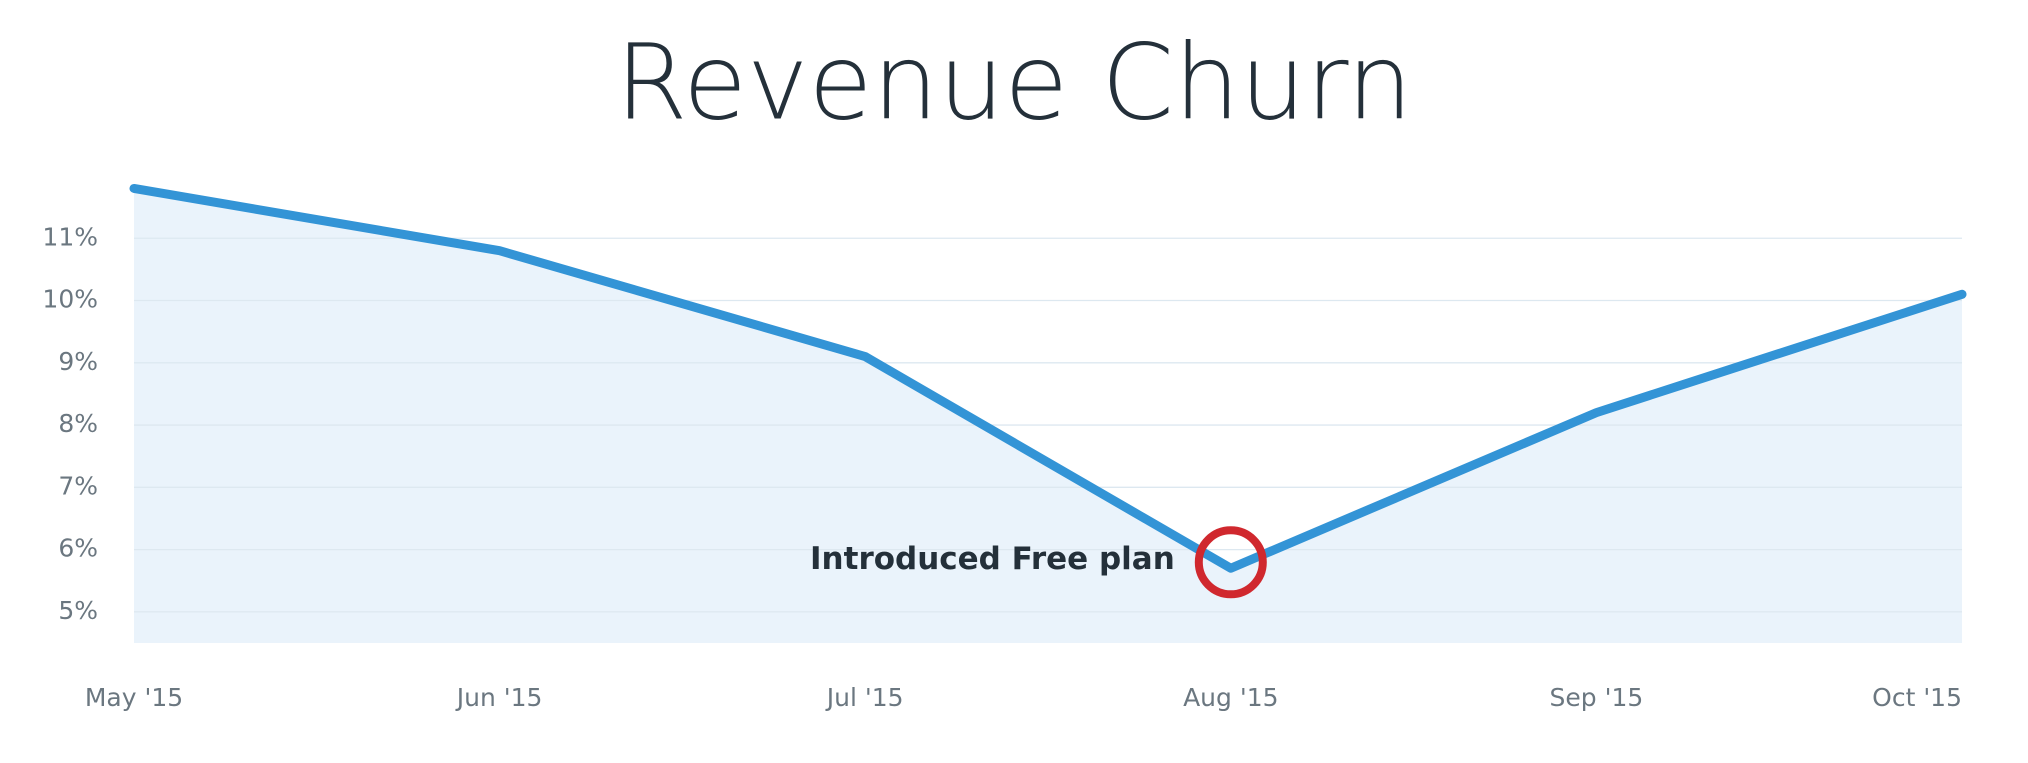 The width and height of the screenshot is (2028, 763). What do you see at coordinates (134, 697) in the screenshot?
I see `x-tick-label: May '15` at bounding box center [134, 697].